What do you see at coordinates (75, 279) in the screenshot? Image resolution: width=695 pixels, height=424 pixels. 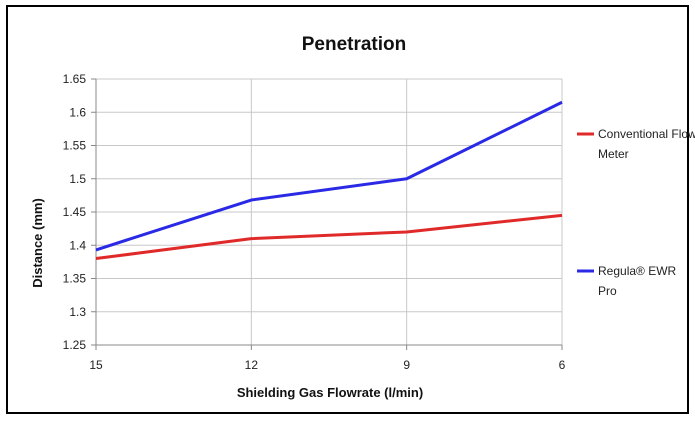 I see `y-tick-label: 1.35` at bounding box center [75, 279].